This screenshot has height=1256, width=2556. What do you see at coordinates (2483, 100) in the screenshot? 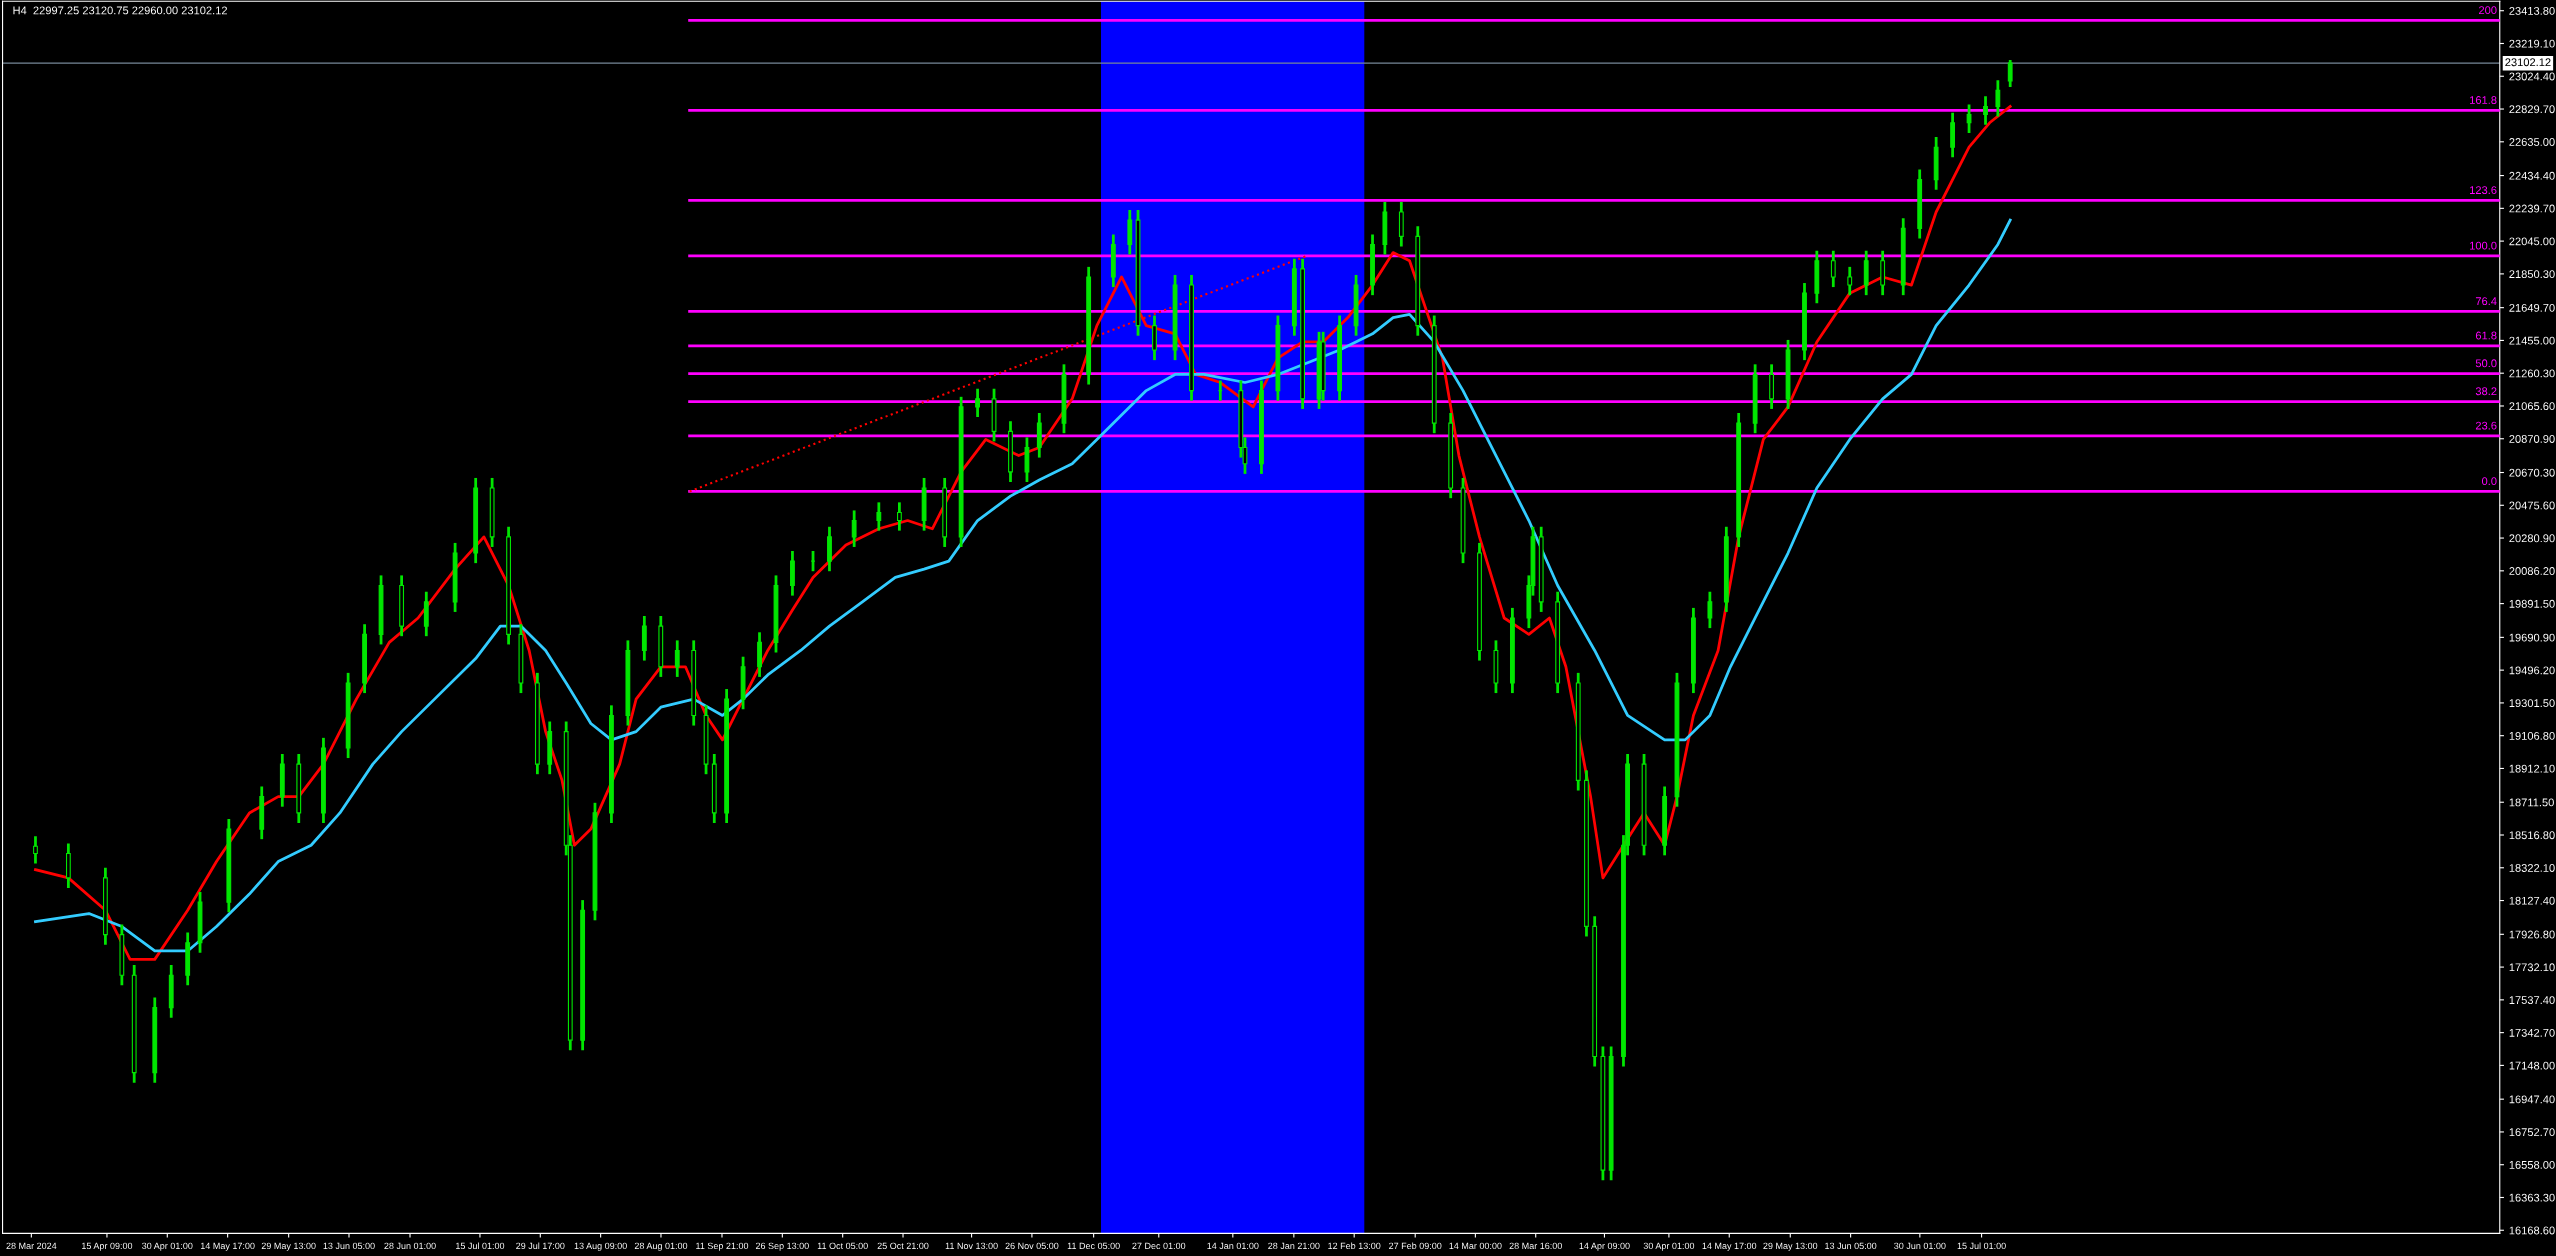
I see `series-label: 161.8` at bounding box center [2483, 100].